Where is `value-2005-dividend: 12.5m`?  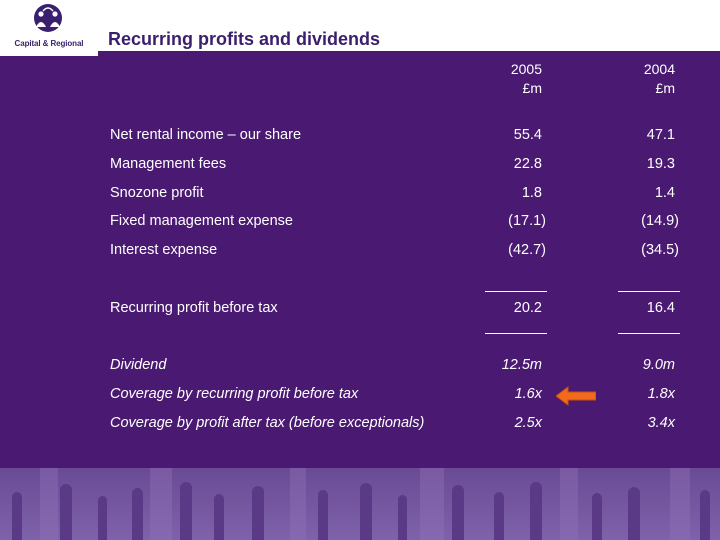 value-2005-dividend: 12.5m is located at coordinates (521, 365).